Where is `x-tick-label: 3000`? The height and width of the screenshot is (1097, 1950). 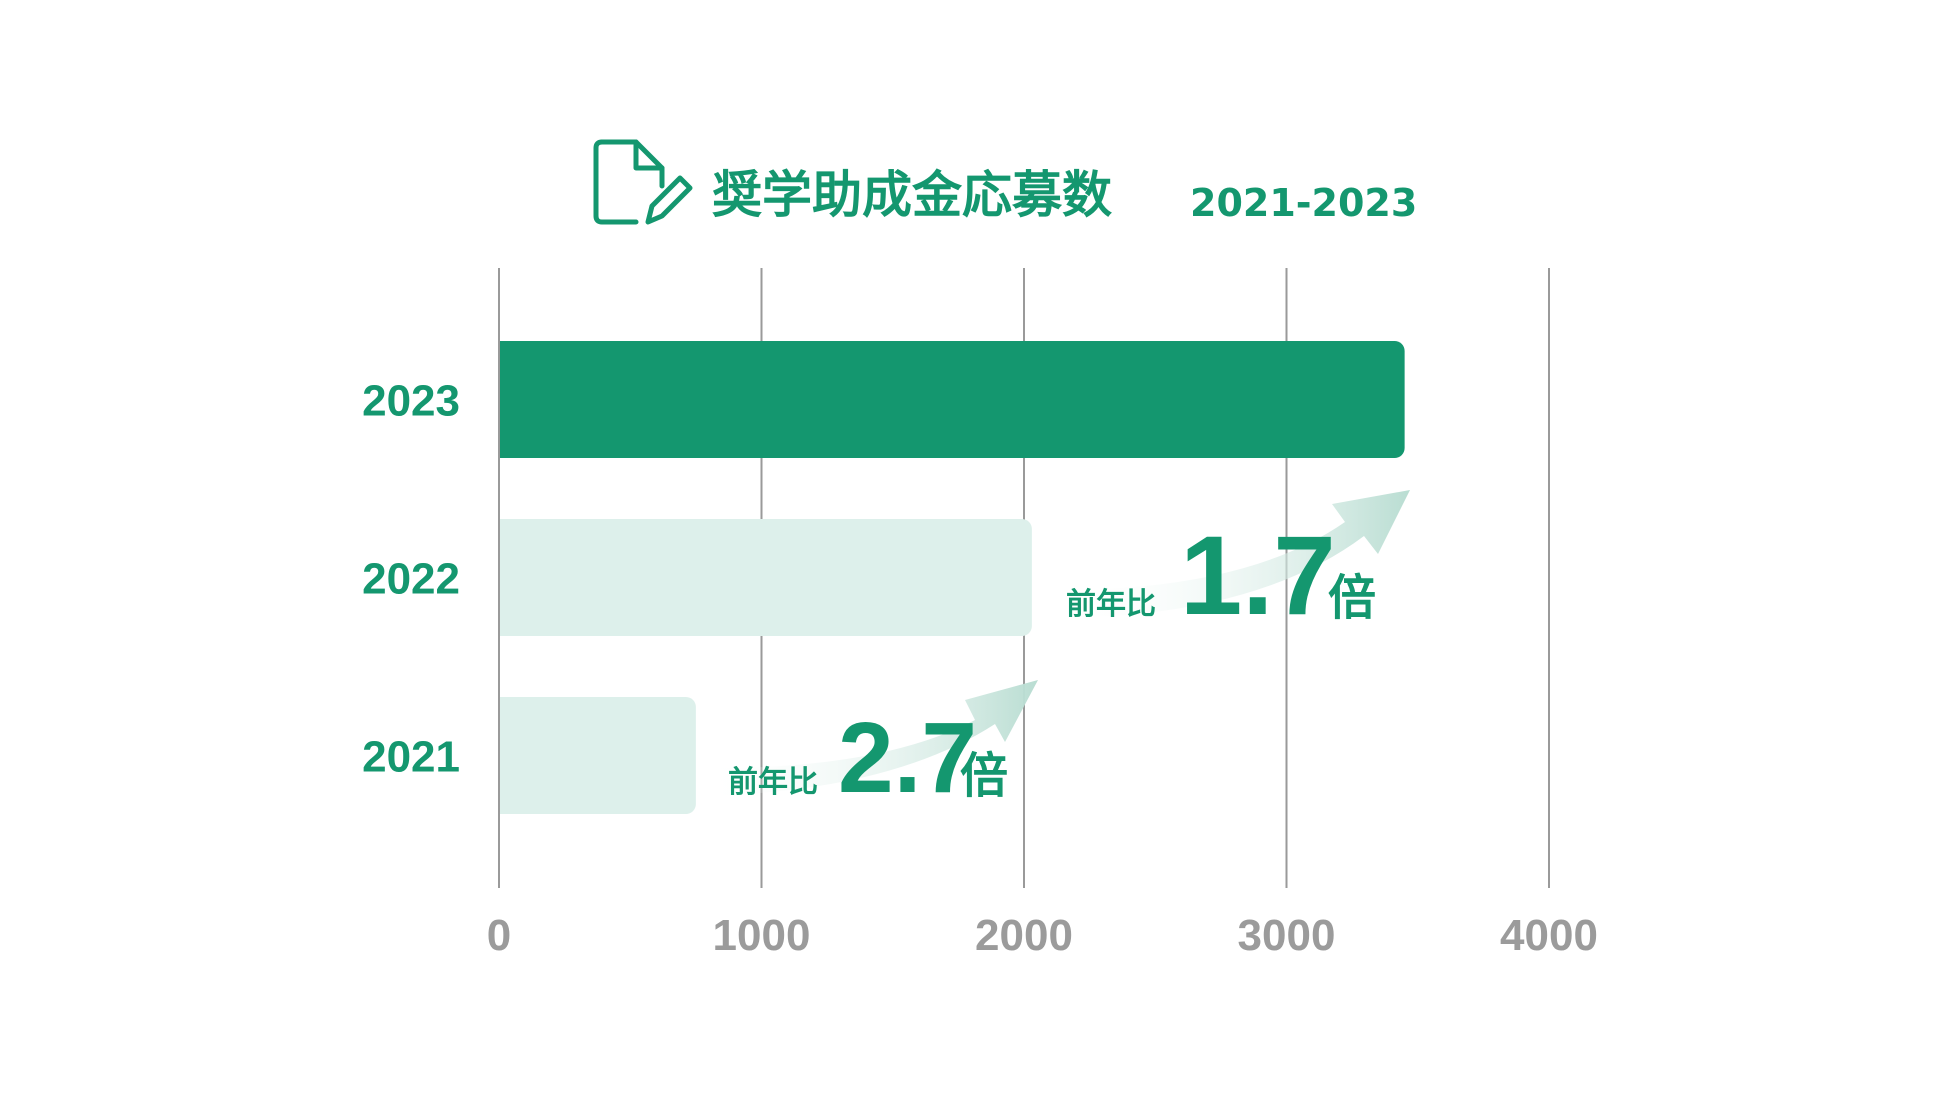
x-tick-label: 3000 is located at coordinates (1287, 935).